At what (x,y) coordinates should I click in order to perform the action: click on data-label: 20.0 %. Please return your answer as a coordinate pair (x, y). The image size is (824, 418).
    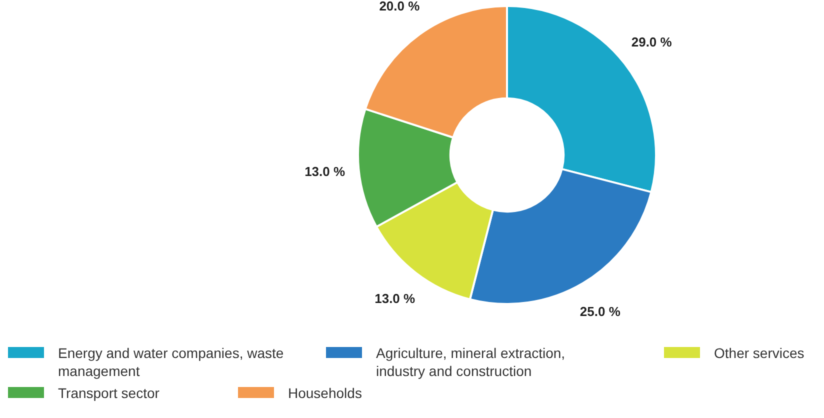
    Looking at the image, I should click on (399, 7).